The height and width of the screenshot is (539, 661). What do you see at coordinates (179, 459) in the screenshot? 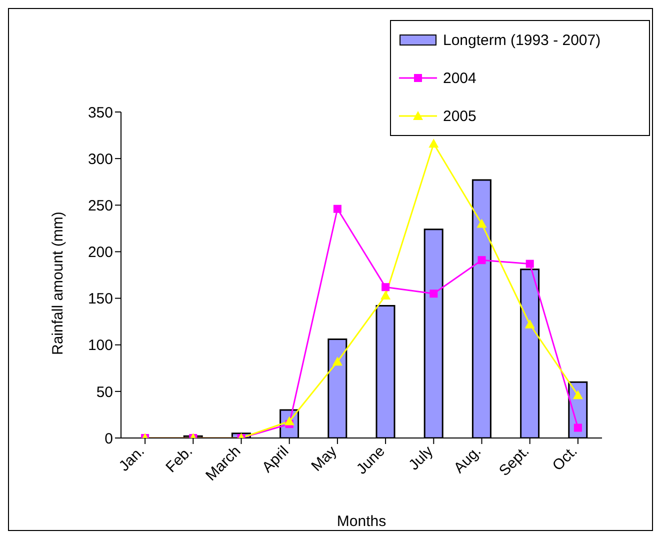
I see `x-tick-label: Feb.` at bounding box center [179, 459].